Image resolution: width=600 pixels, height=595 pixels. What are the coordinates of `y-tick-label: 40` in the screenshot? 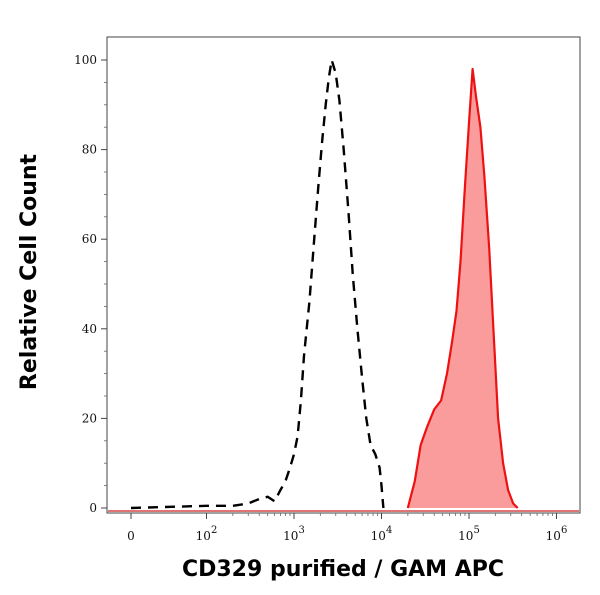 It's located at (89, 329).